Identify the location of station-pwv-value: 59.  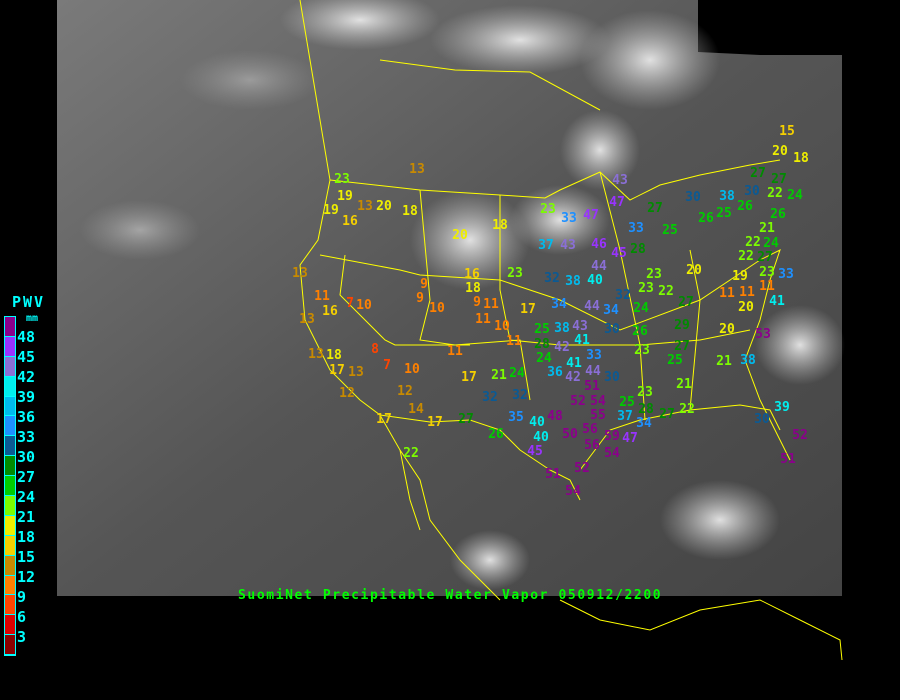
(612, 436).